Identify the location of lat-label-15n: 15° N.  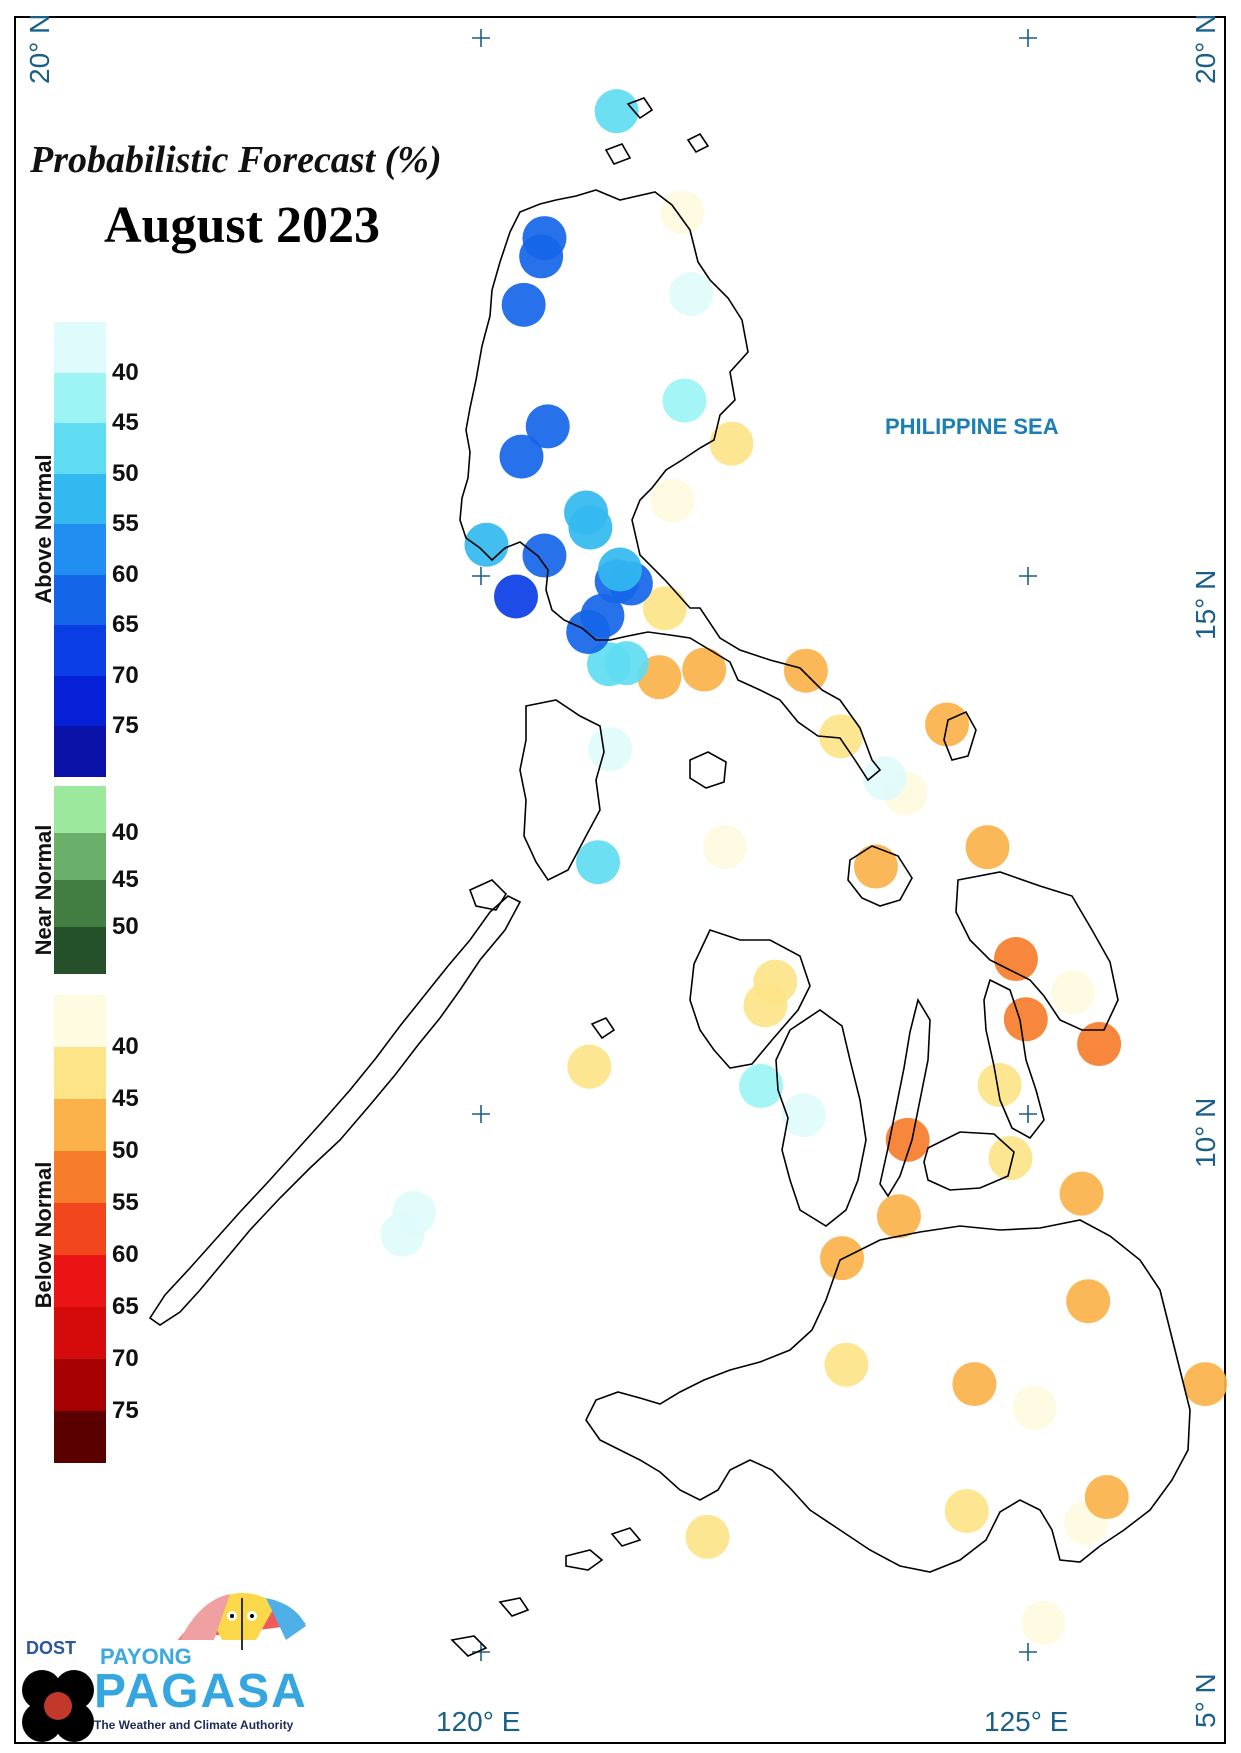
(1205, 604).